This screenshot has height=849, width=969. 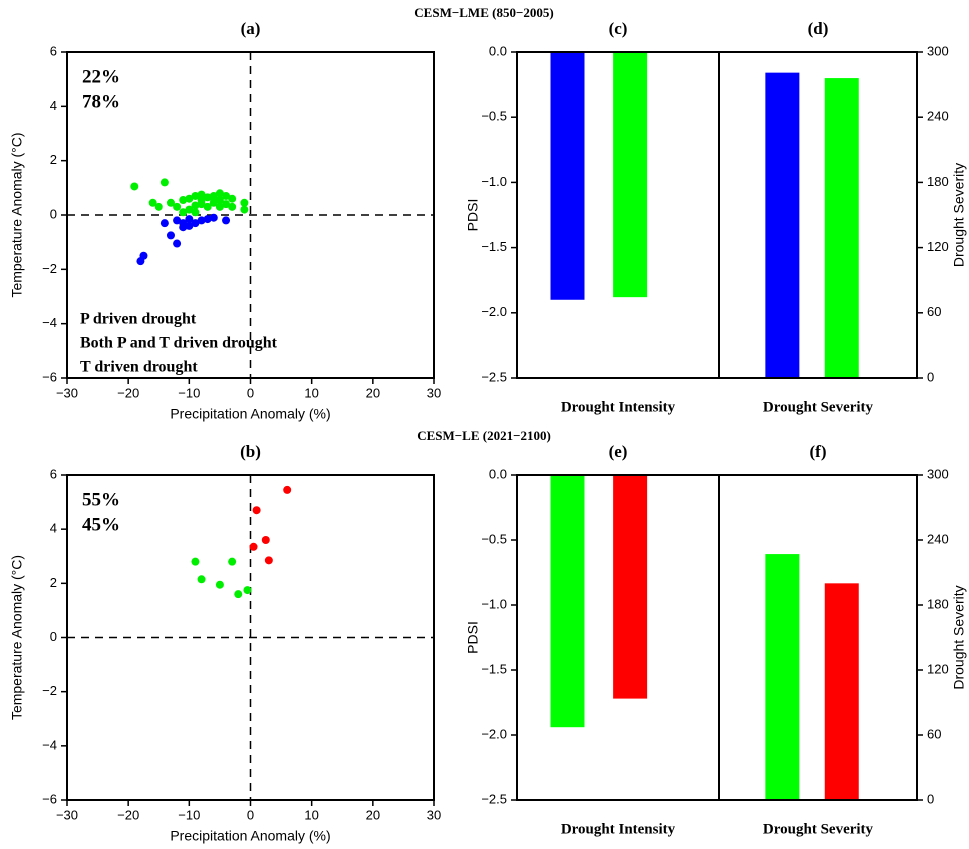 I want to click on panel-title: (a), so click(x=251, y=28).